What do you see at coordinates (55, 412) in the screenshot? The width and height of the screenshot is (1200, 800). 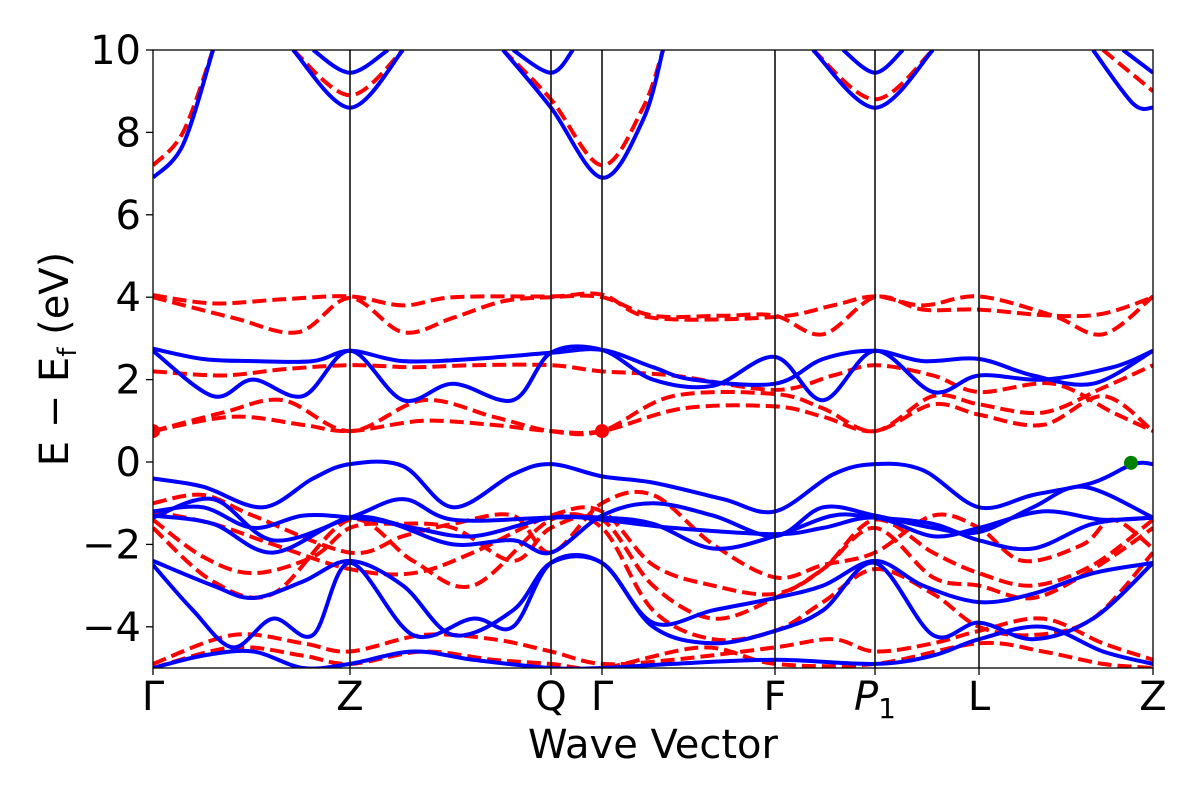 I see `y-axis-label-main: E − E` at bounding box center [55, 412].